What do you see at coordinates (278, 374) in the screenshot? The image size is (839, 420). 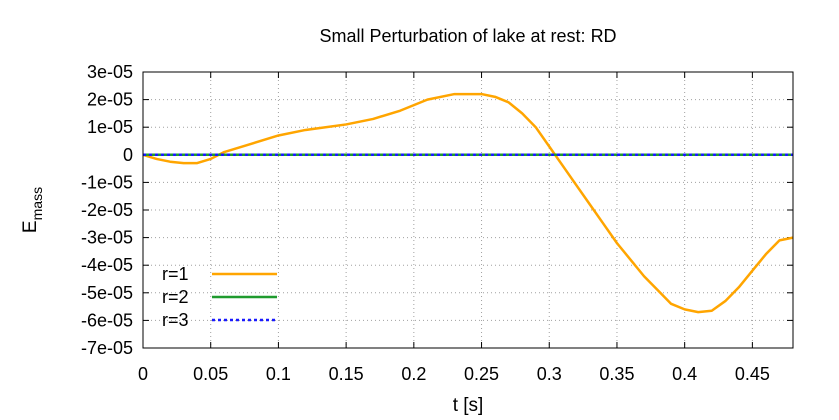 I see `x-tick-label: 0.1` at bounding box center [278, 374].